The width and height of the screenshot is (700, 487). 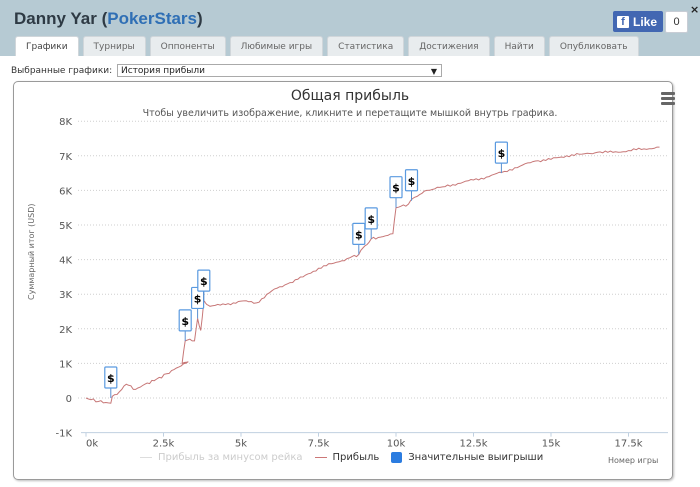 I want to click on legend-line-profit-icon, so click(x=320, y=457).